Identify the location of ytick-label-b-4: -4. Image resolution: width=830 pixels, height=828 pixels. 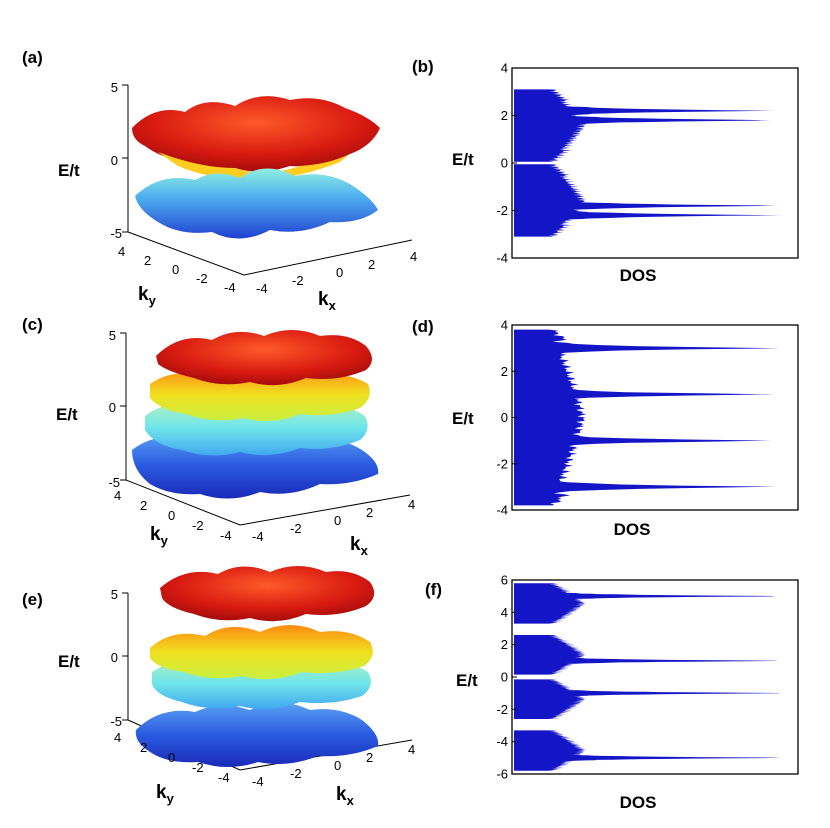
(502, 258).